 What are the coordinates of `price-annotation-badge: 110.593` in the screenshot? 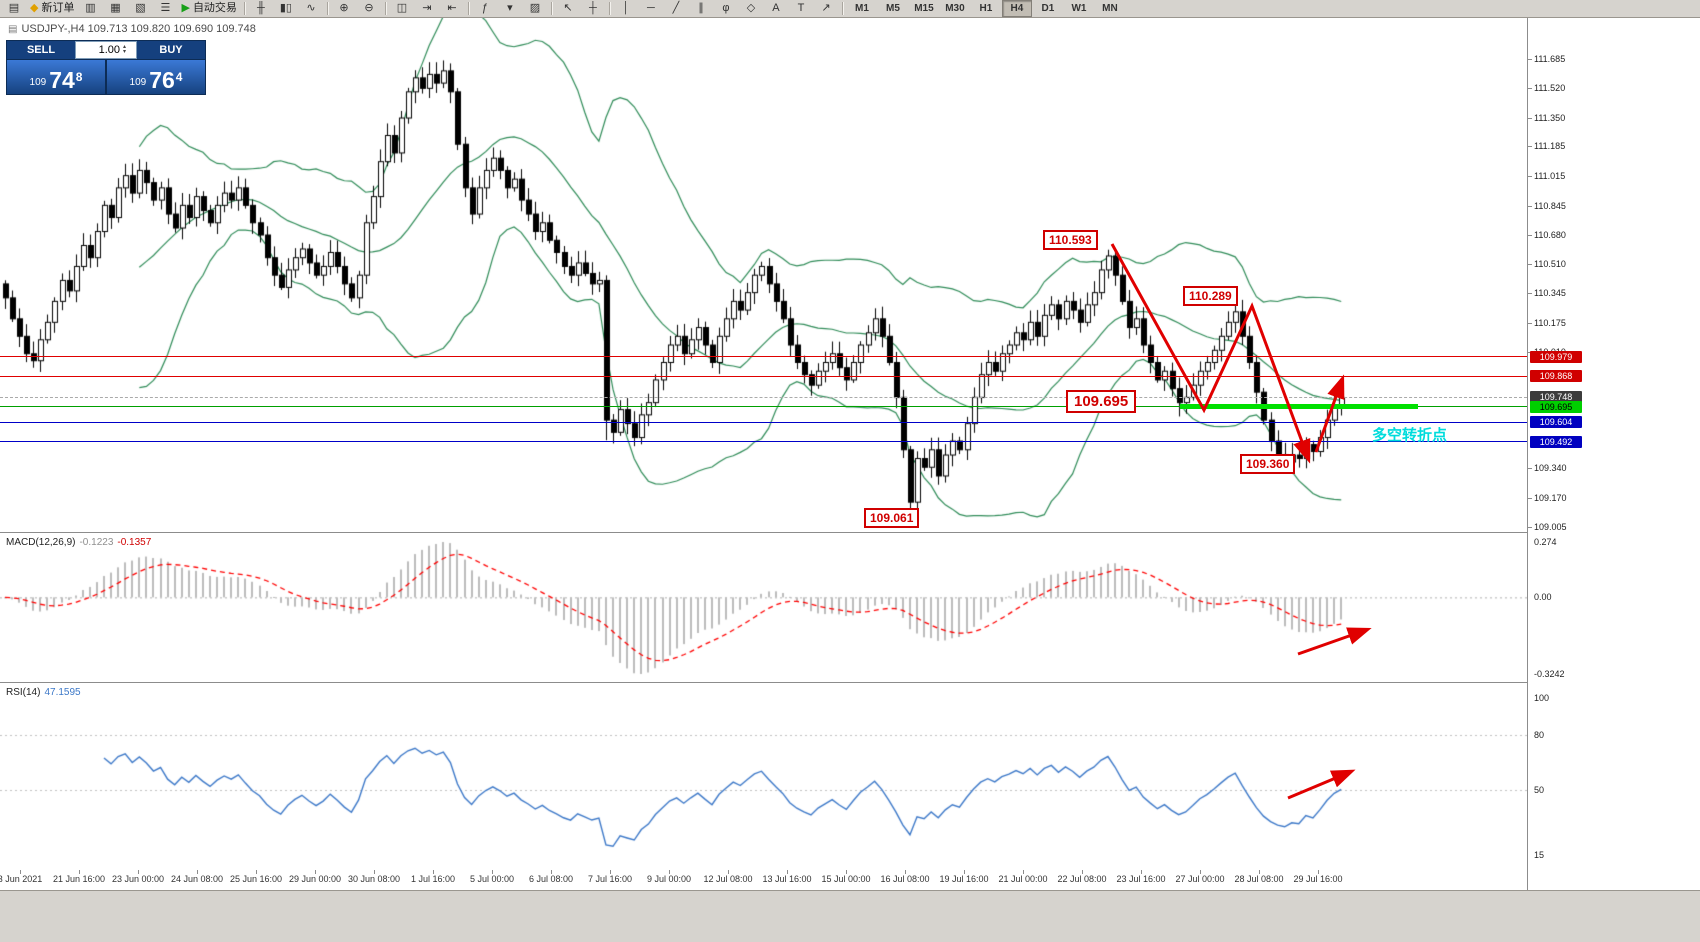 It's located at (1070, 240).